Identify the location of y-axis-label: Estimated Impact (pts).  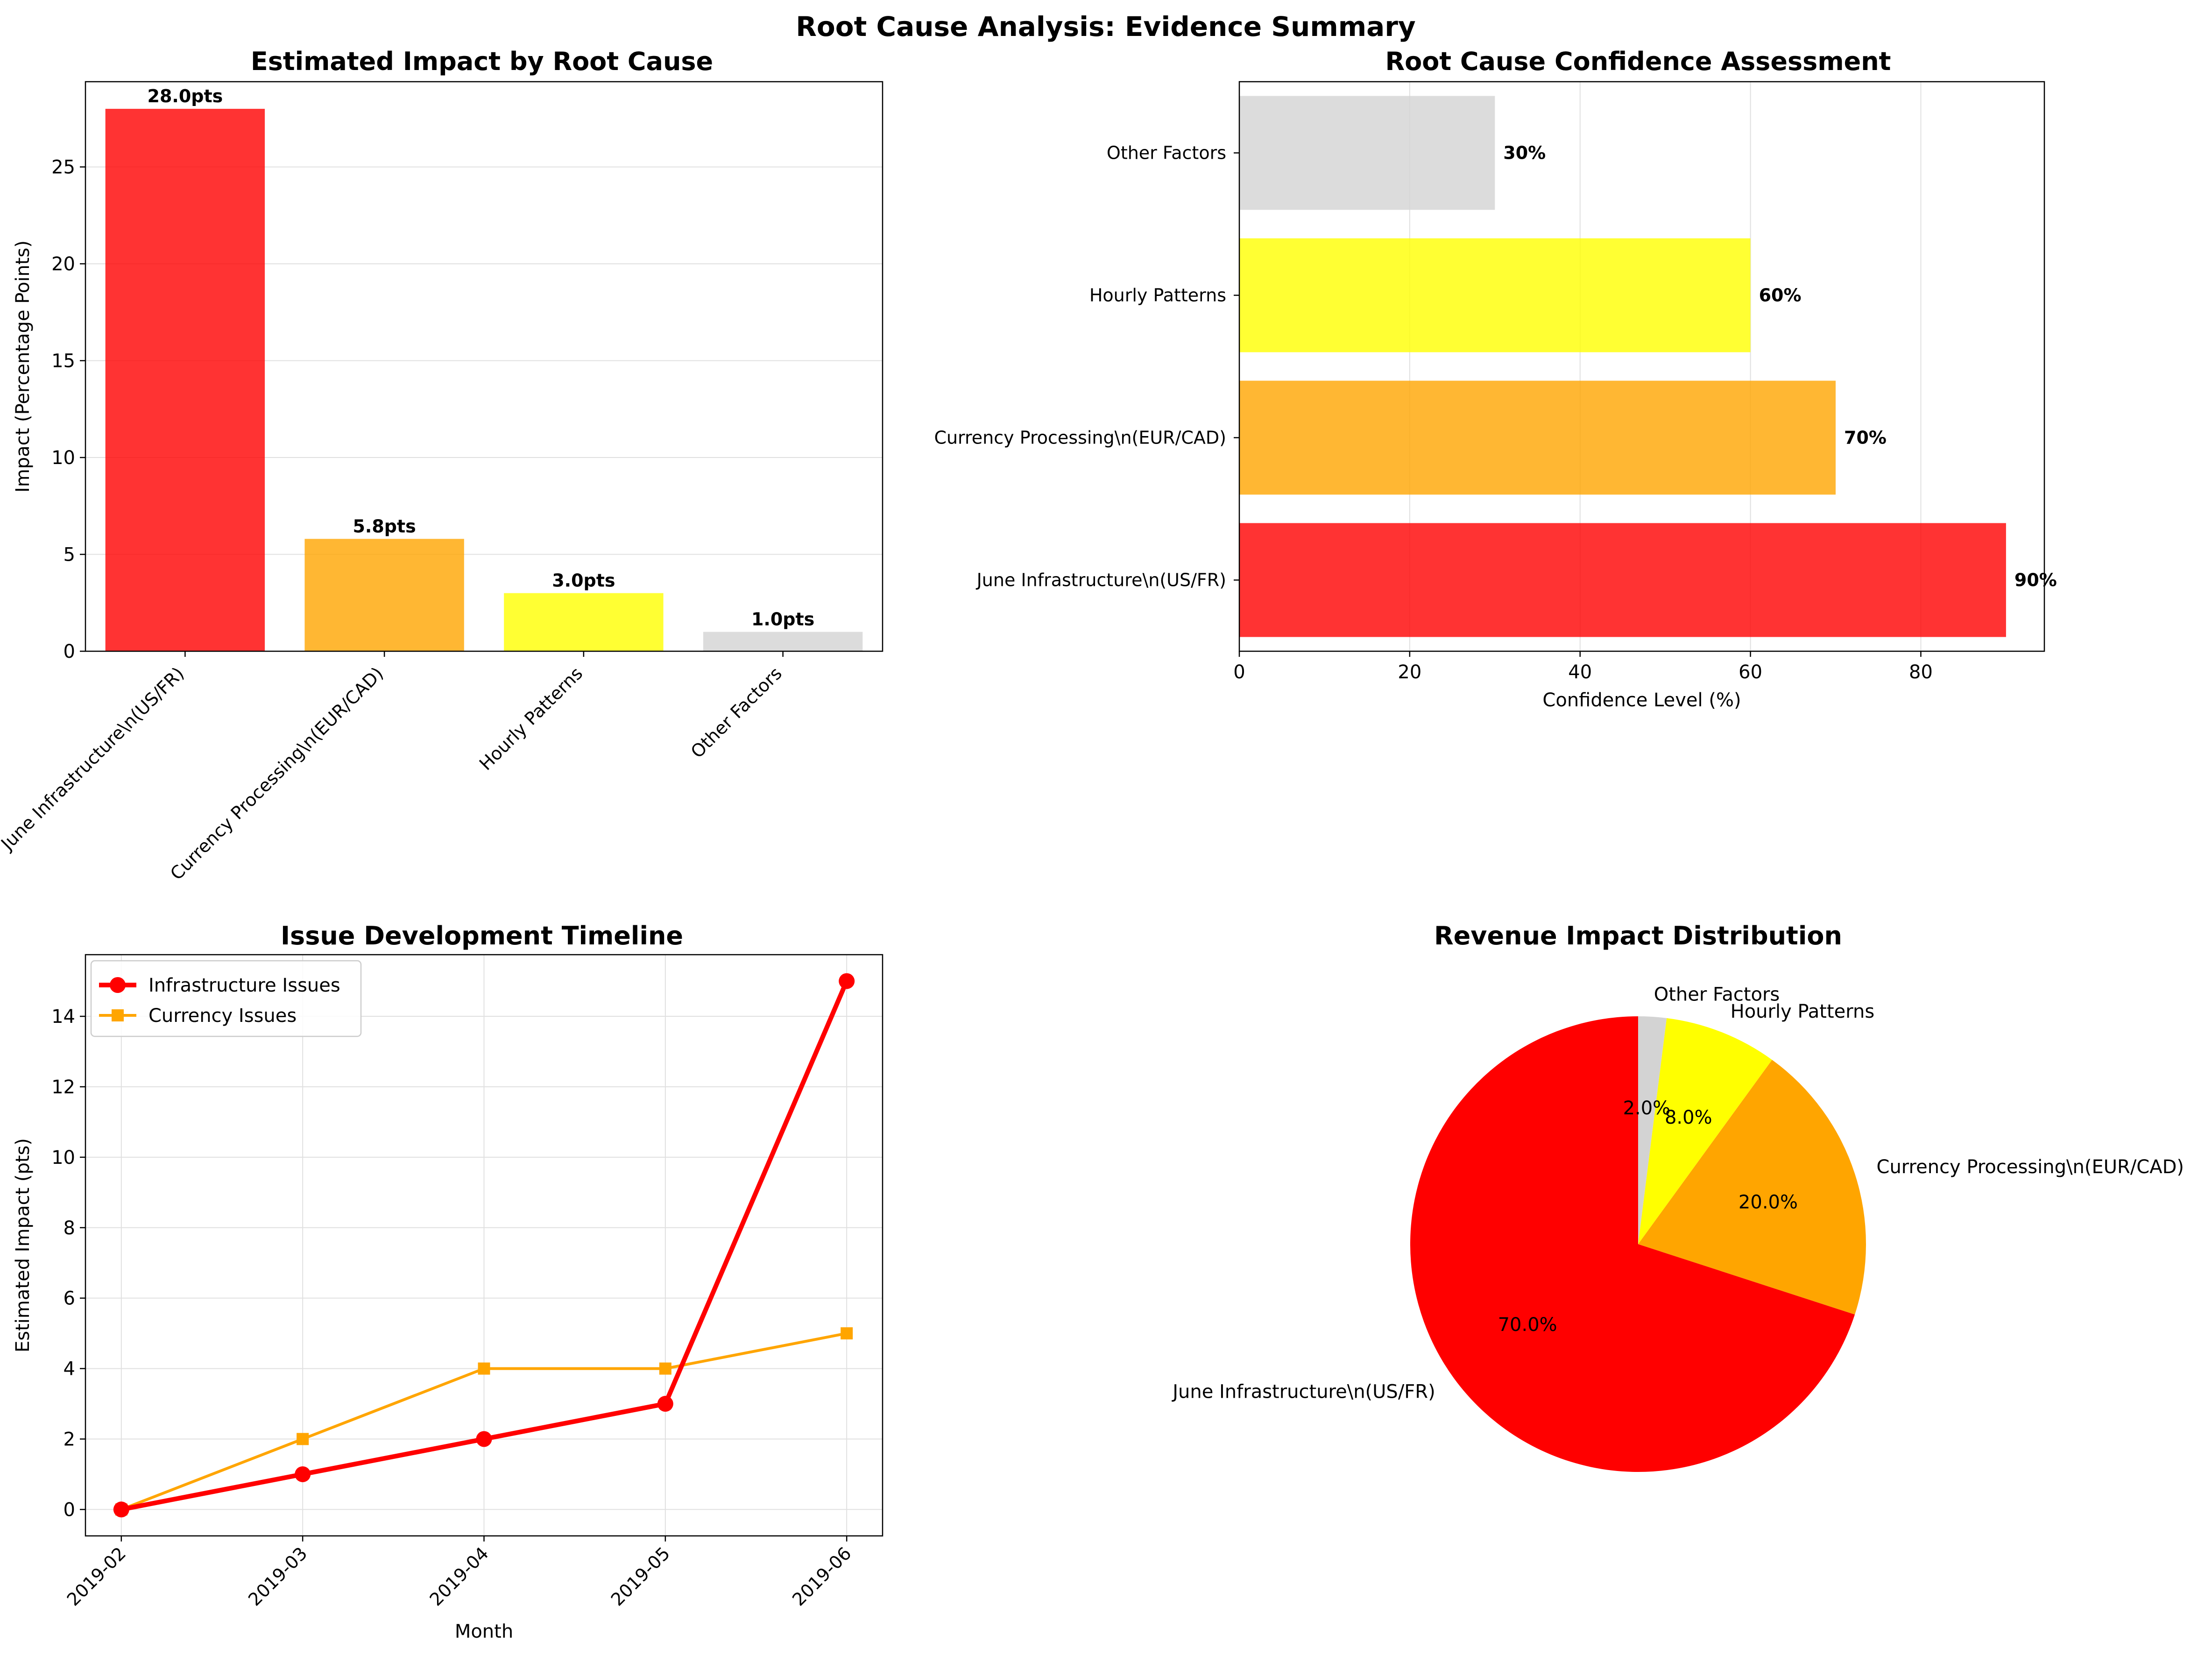
(23, 1245).